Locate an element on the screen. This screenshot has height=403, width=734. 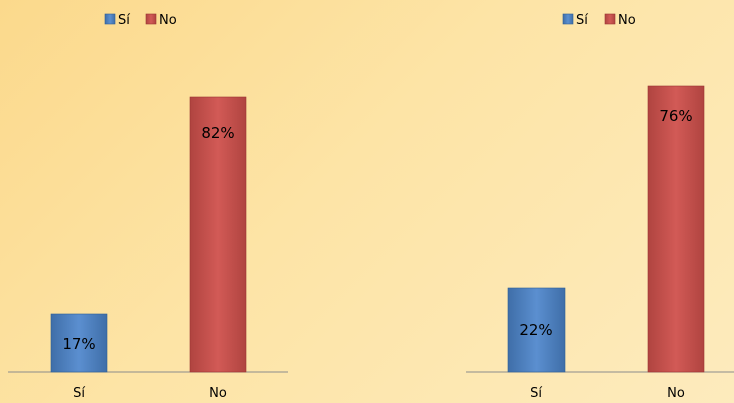
data-label-left-no: 82% is located at coordinates (217, 133).